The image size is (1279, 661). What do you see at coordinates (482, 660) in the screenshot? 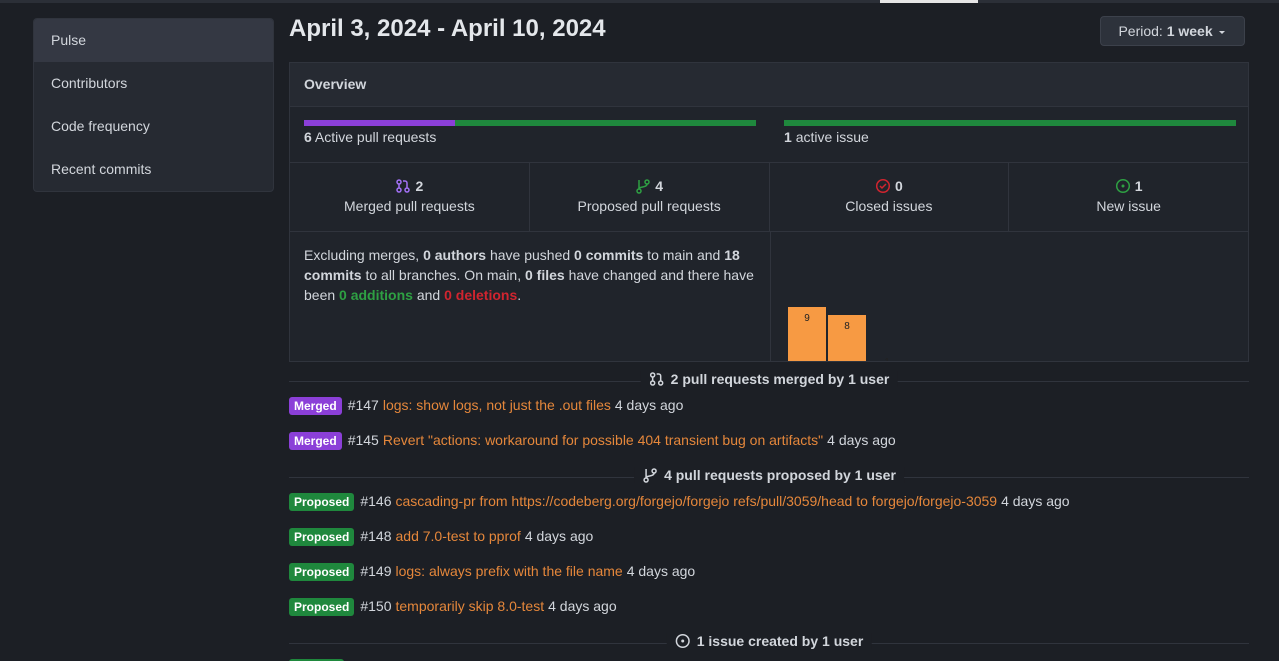
I see `item-link: transient errors in artifacts tests` at bounding box center [482, 660].